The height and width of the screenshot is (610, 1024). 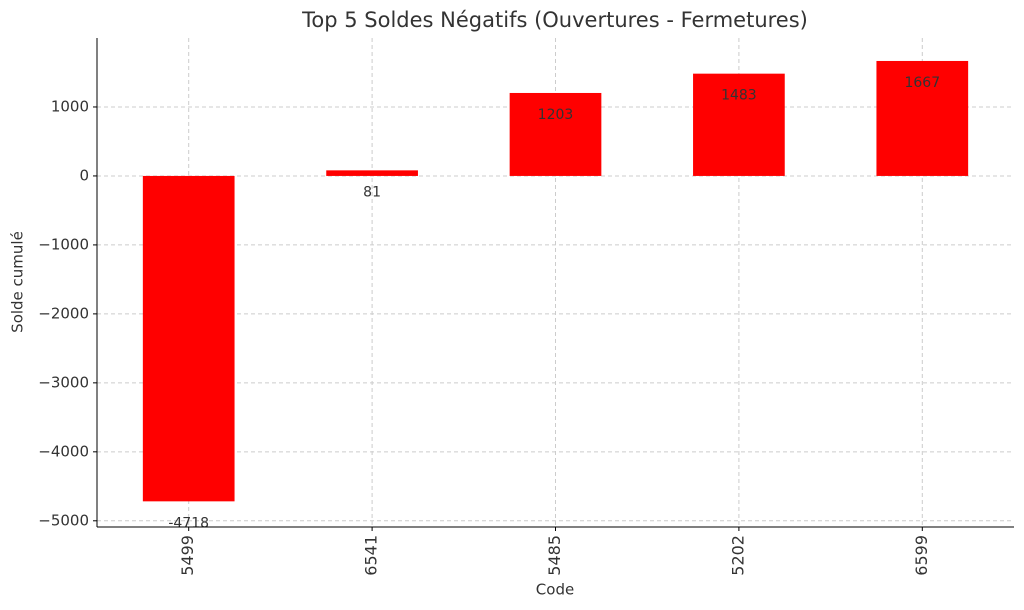 I want to click on data-label: 1667, so click(x=922, y=83).